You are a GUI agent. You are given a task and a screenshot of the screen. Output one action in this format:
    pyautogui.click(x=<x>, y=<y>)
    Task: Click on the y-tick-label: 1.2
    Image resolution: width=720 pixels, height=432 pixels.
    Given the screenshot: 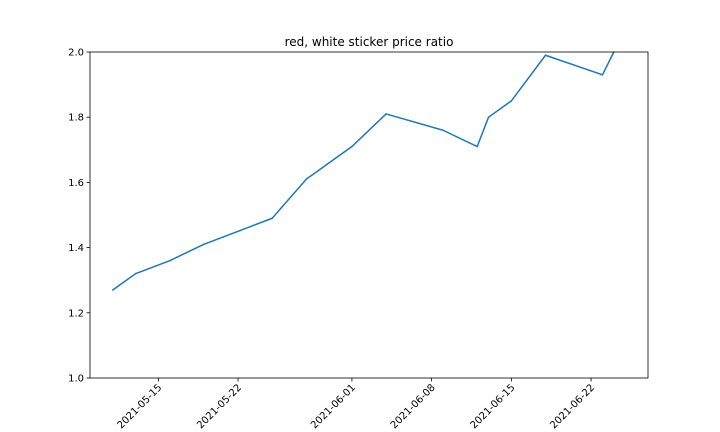 What is the action you would take?
    pyautogui.click(x=76, y=313)
    